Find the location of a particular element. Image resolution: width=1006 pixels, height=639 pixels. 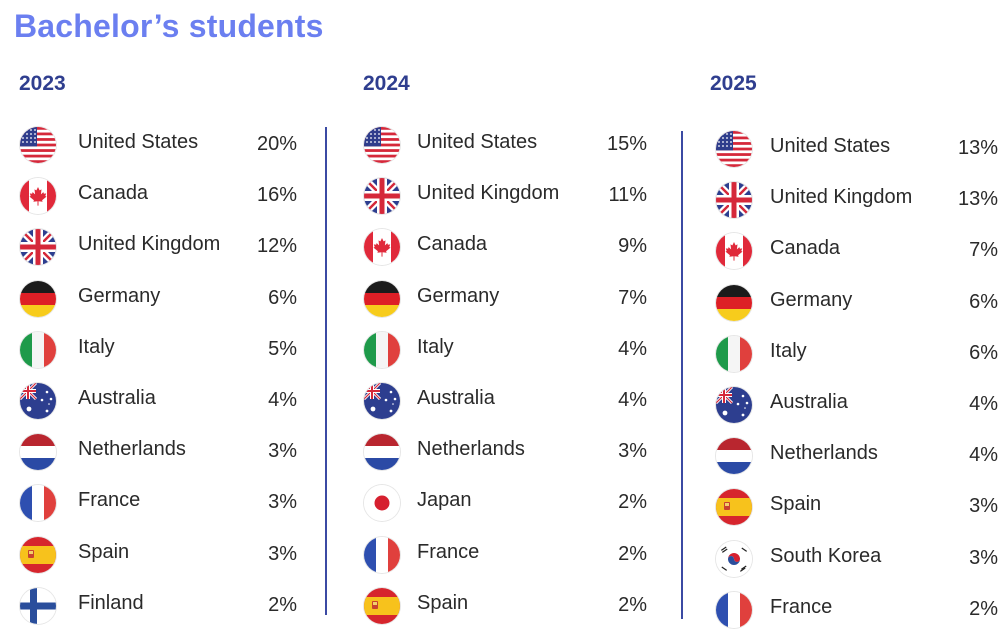

list-item: Canada 16% is located at coordinates (170, 198).